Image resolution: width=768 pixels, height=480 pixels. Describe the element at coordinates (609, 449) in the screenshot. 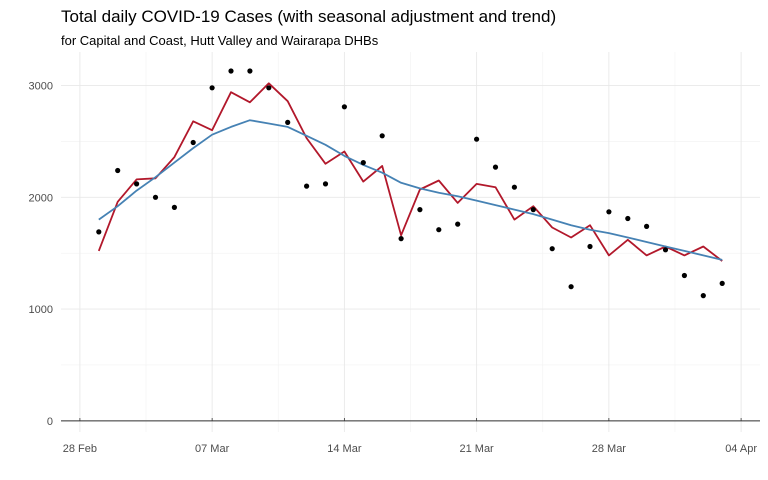

I see `x-tick-label: 28 Mar` at that location.